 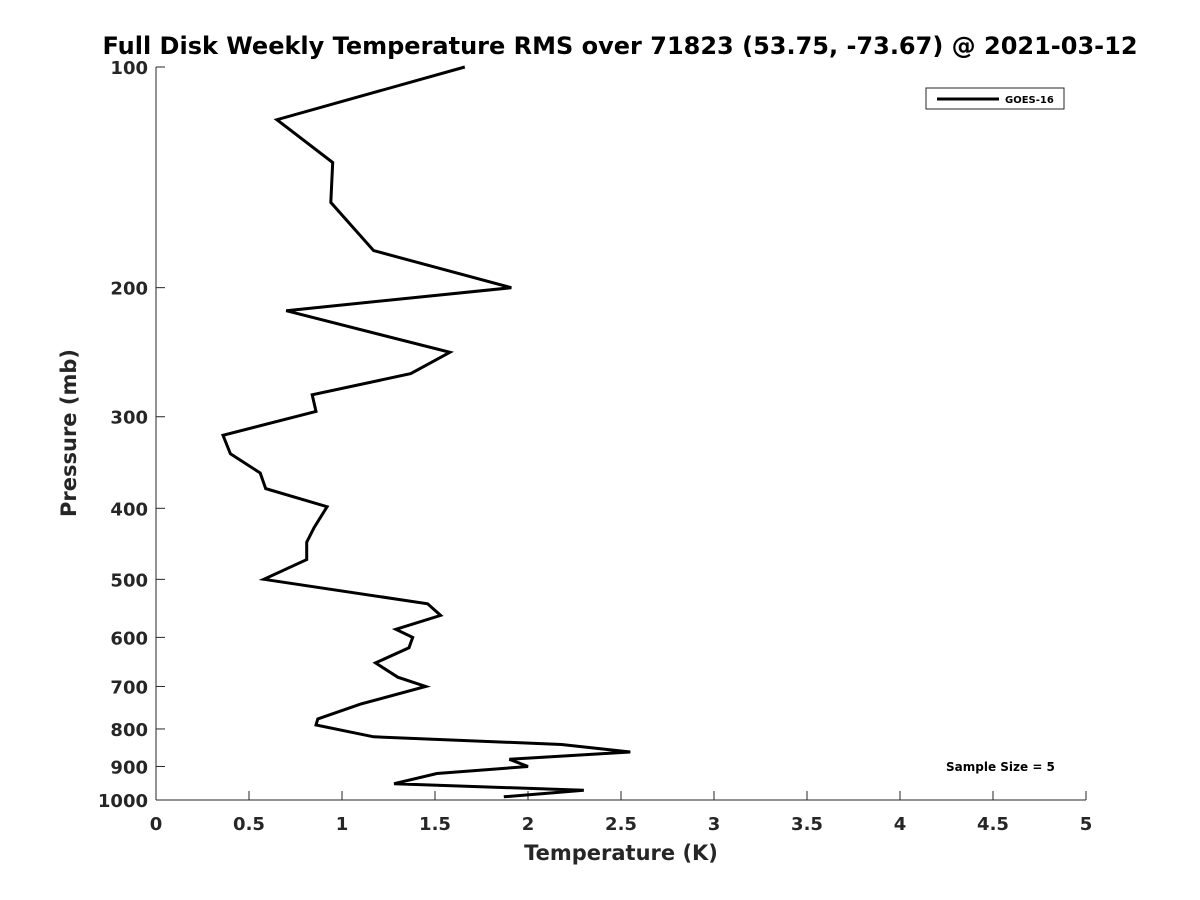 What do you see at coordinates (249, 824) in the screenshot?
I see `x-tick-label: 0.5` at bounding box center [249, 824].